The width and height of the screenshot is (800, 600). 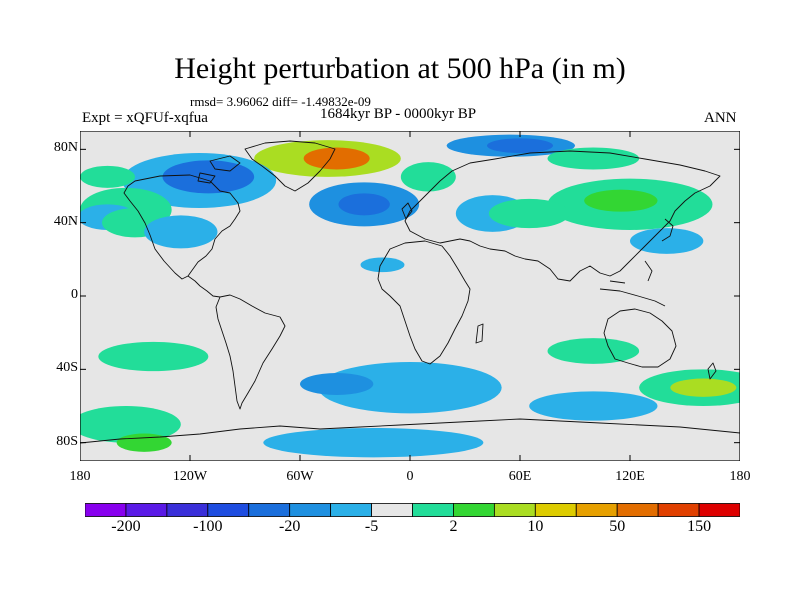 What do you see at coordinates (280, 101) in the screenshot?
I see `stats-label: rmsd= 3.96062 diff= -1.49832e-09` at bounding box center [280, 101].